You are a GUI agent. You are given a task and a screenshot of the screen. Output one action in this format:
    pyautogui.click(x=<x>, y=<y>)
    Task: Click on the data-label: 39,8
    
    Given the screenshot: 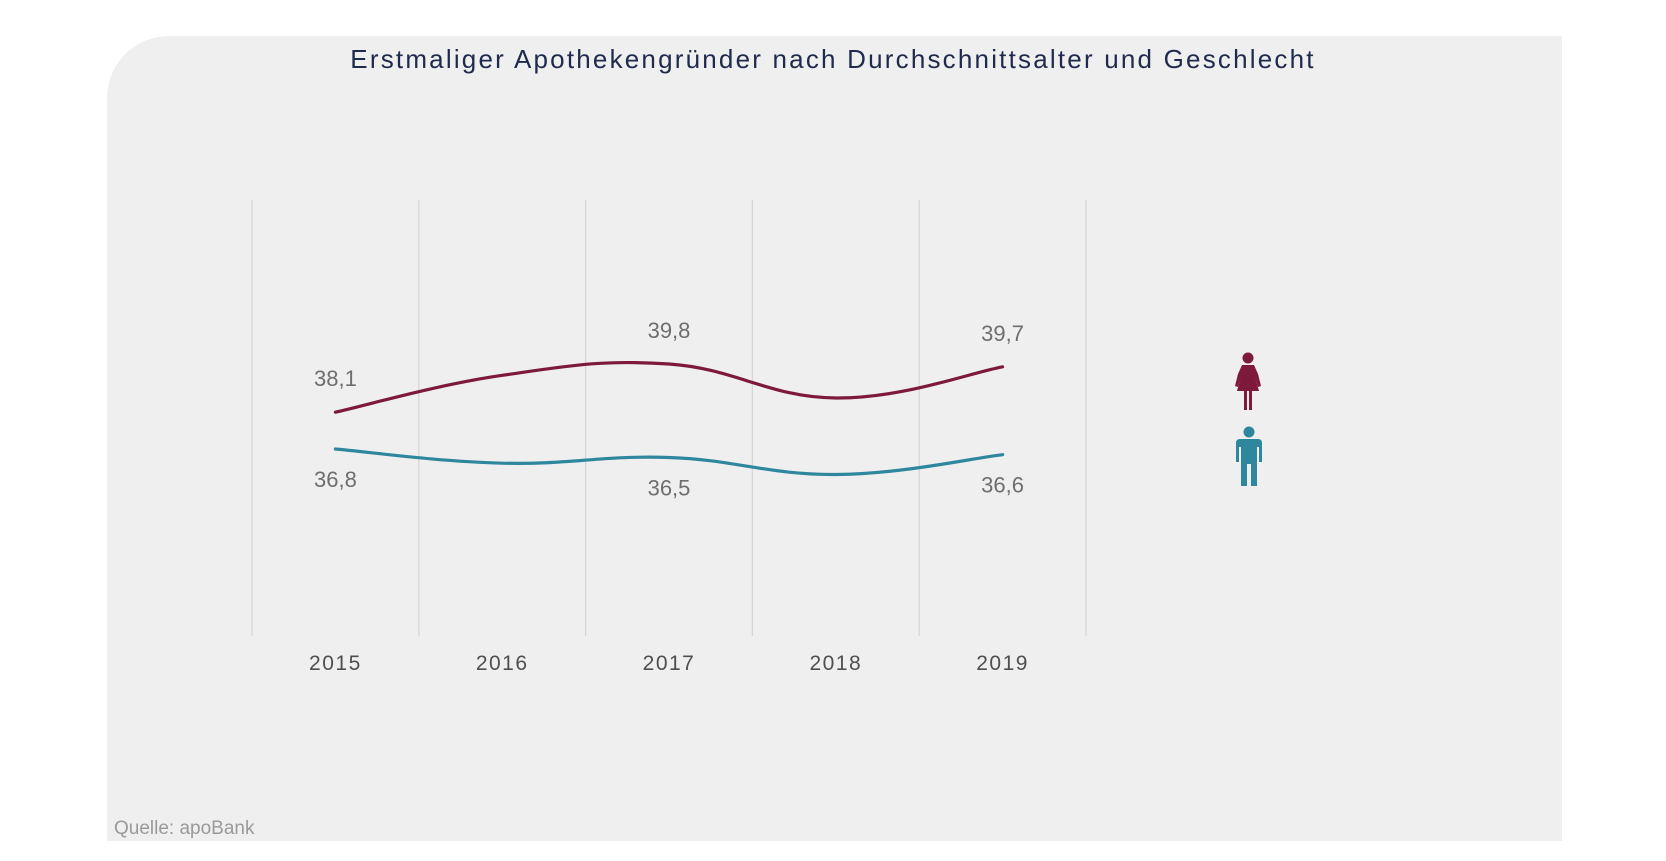 What is the action you would take?
    pyautogui.click(x=669, y=330)
    